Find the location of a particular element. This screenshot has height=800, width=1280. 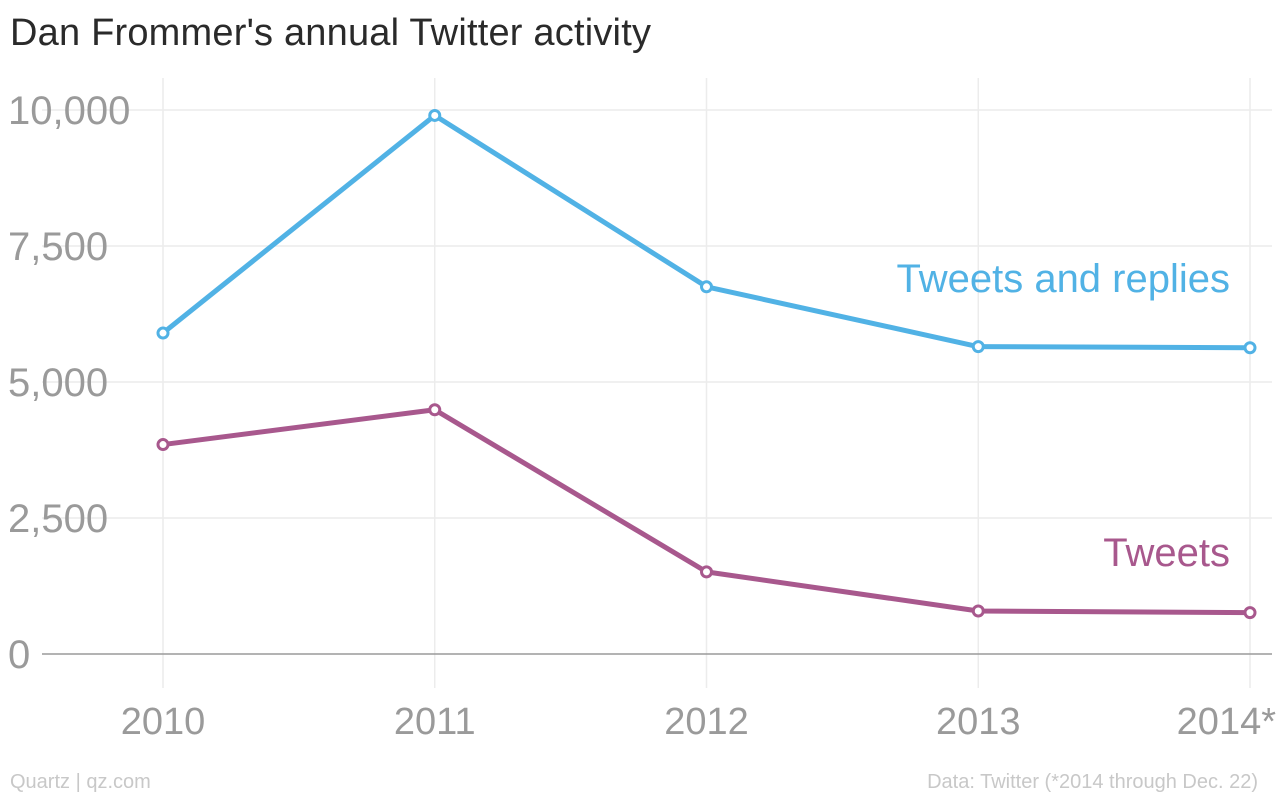

x-tick-label: 2013 is located at coordinates (978, 722).